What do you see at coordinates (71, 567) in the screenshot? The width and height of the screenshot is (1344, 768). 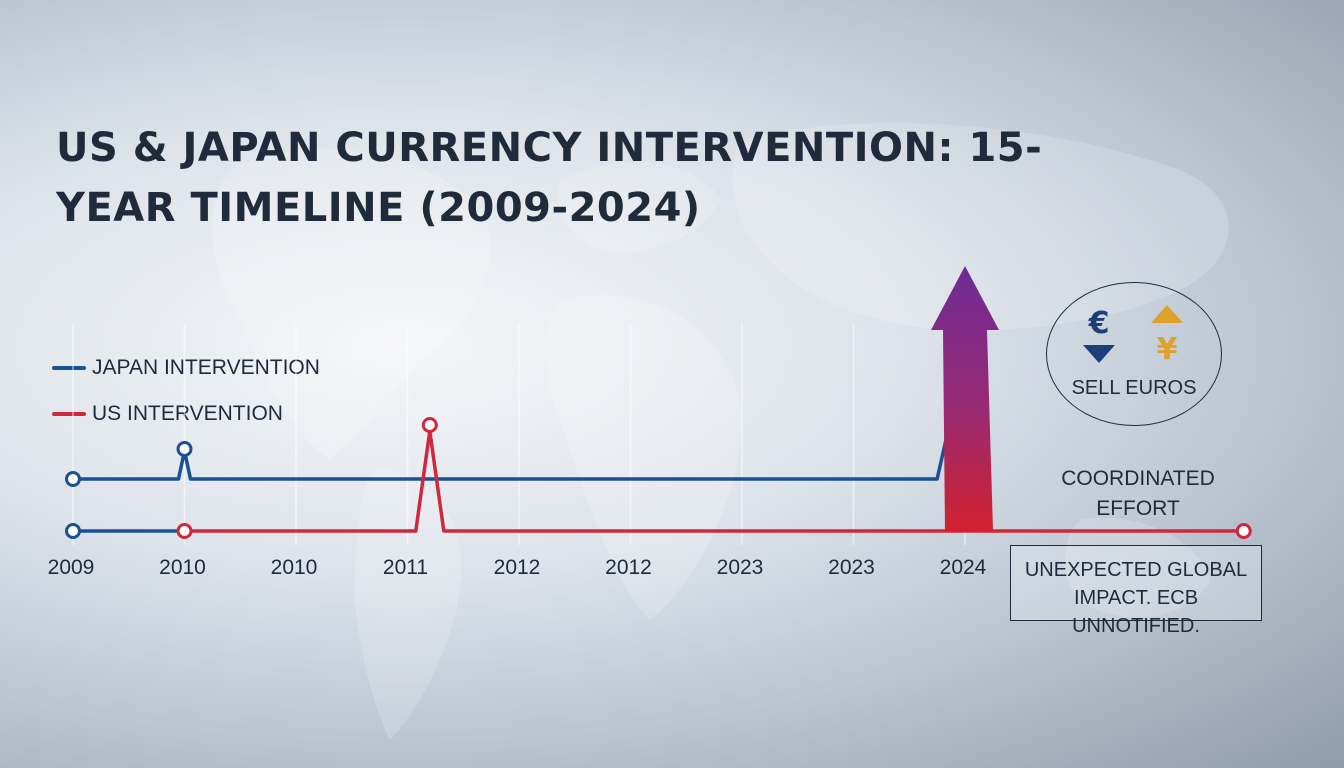 I see `x-tick-label: 2009` at bounding box center [71, 567].